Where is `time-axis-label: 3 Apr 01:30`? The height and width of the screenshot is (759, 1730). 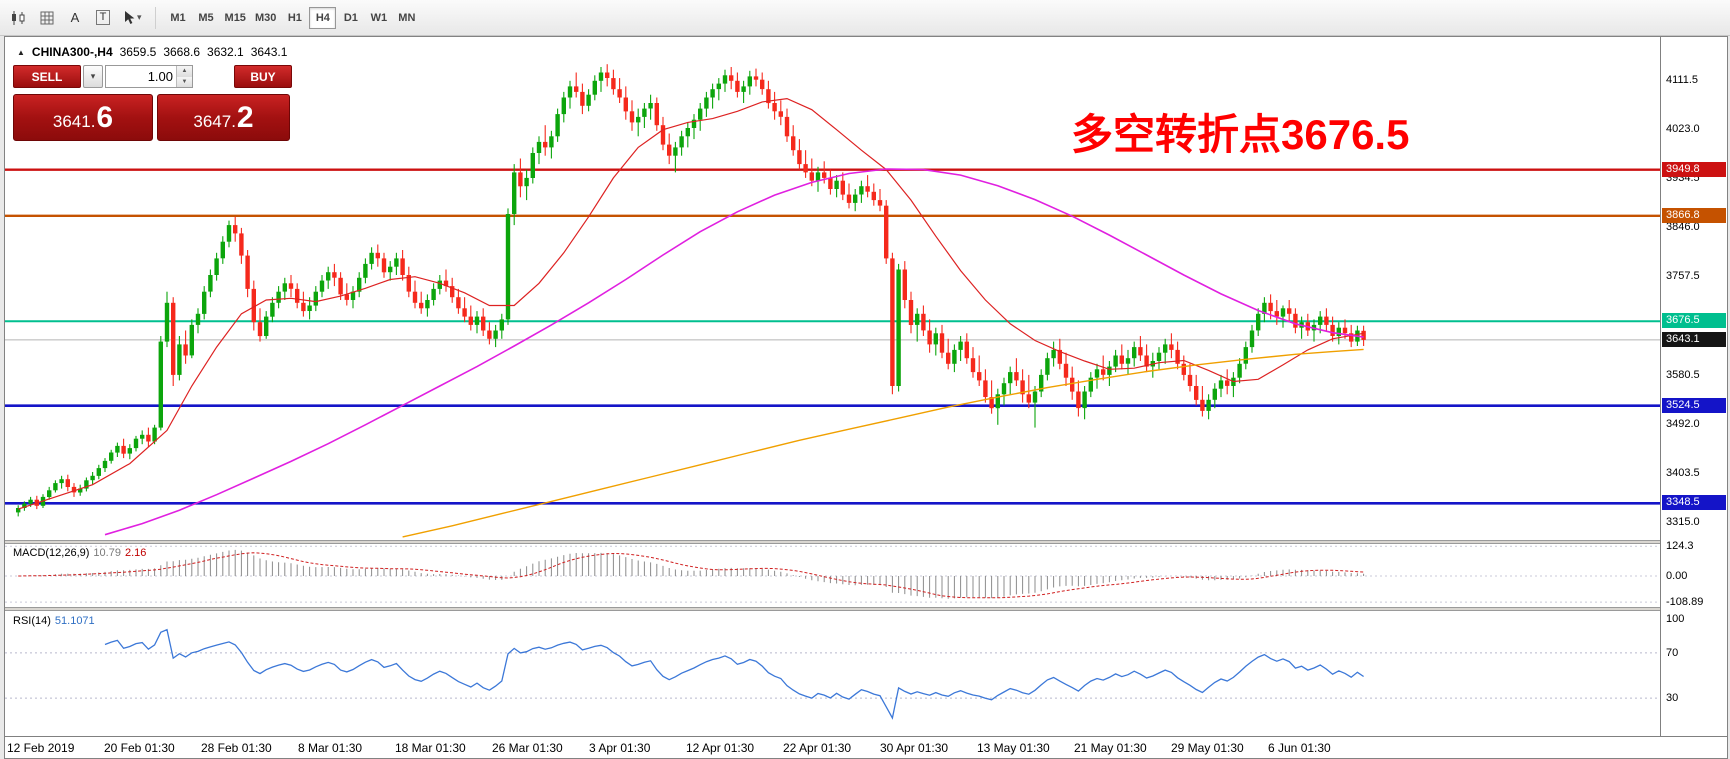
time-axis-label: 3 Apr 01:30 is located at coordinates (620, 748).